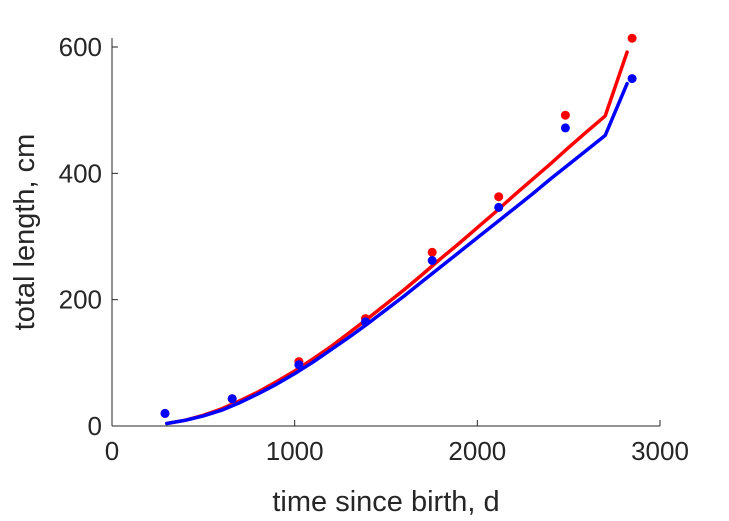 This screenshot has width=729, height=521. I want to click on x-axis-label: time since birth, d, so click(385, 502).